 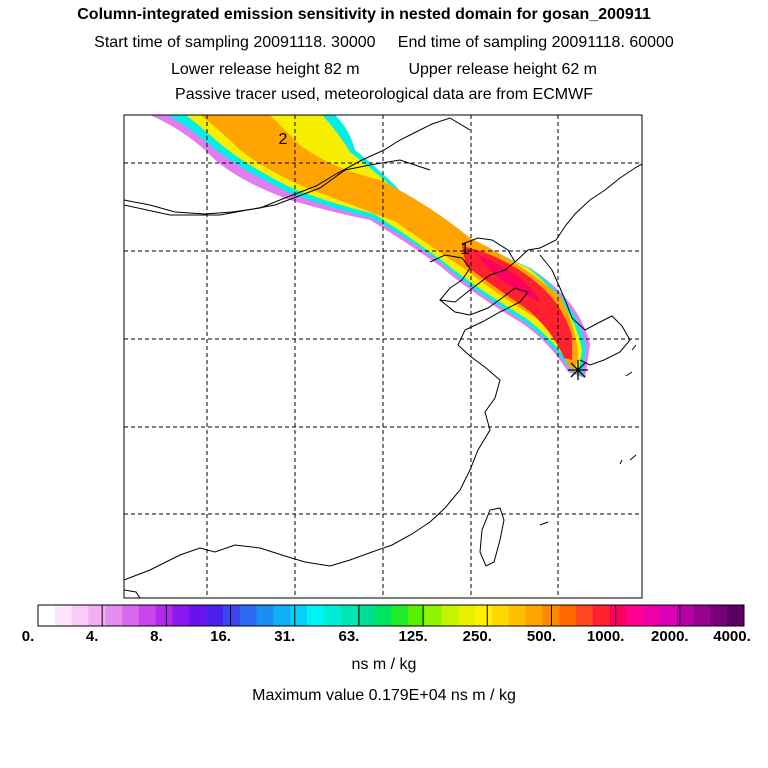 What do you see at coordinates (588, 435) in the screenshot?
I see `coast-japan-bits` at bounding box center [588, 435].